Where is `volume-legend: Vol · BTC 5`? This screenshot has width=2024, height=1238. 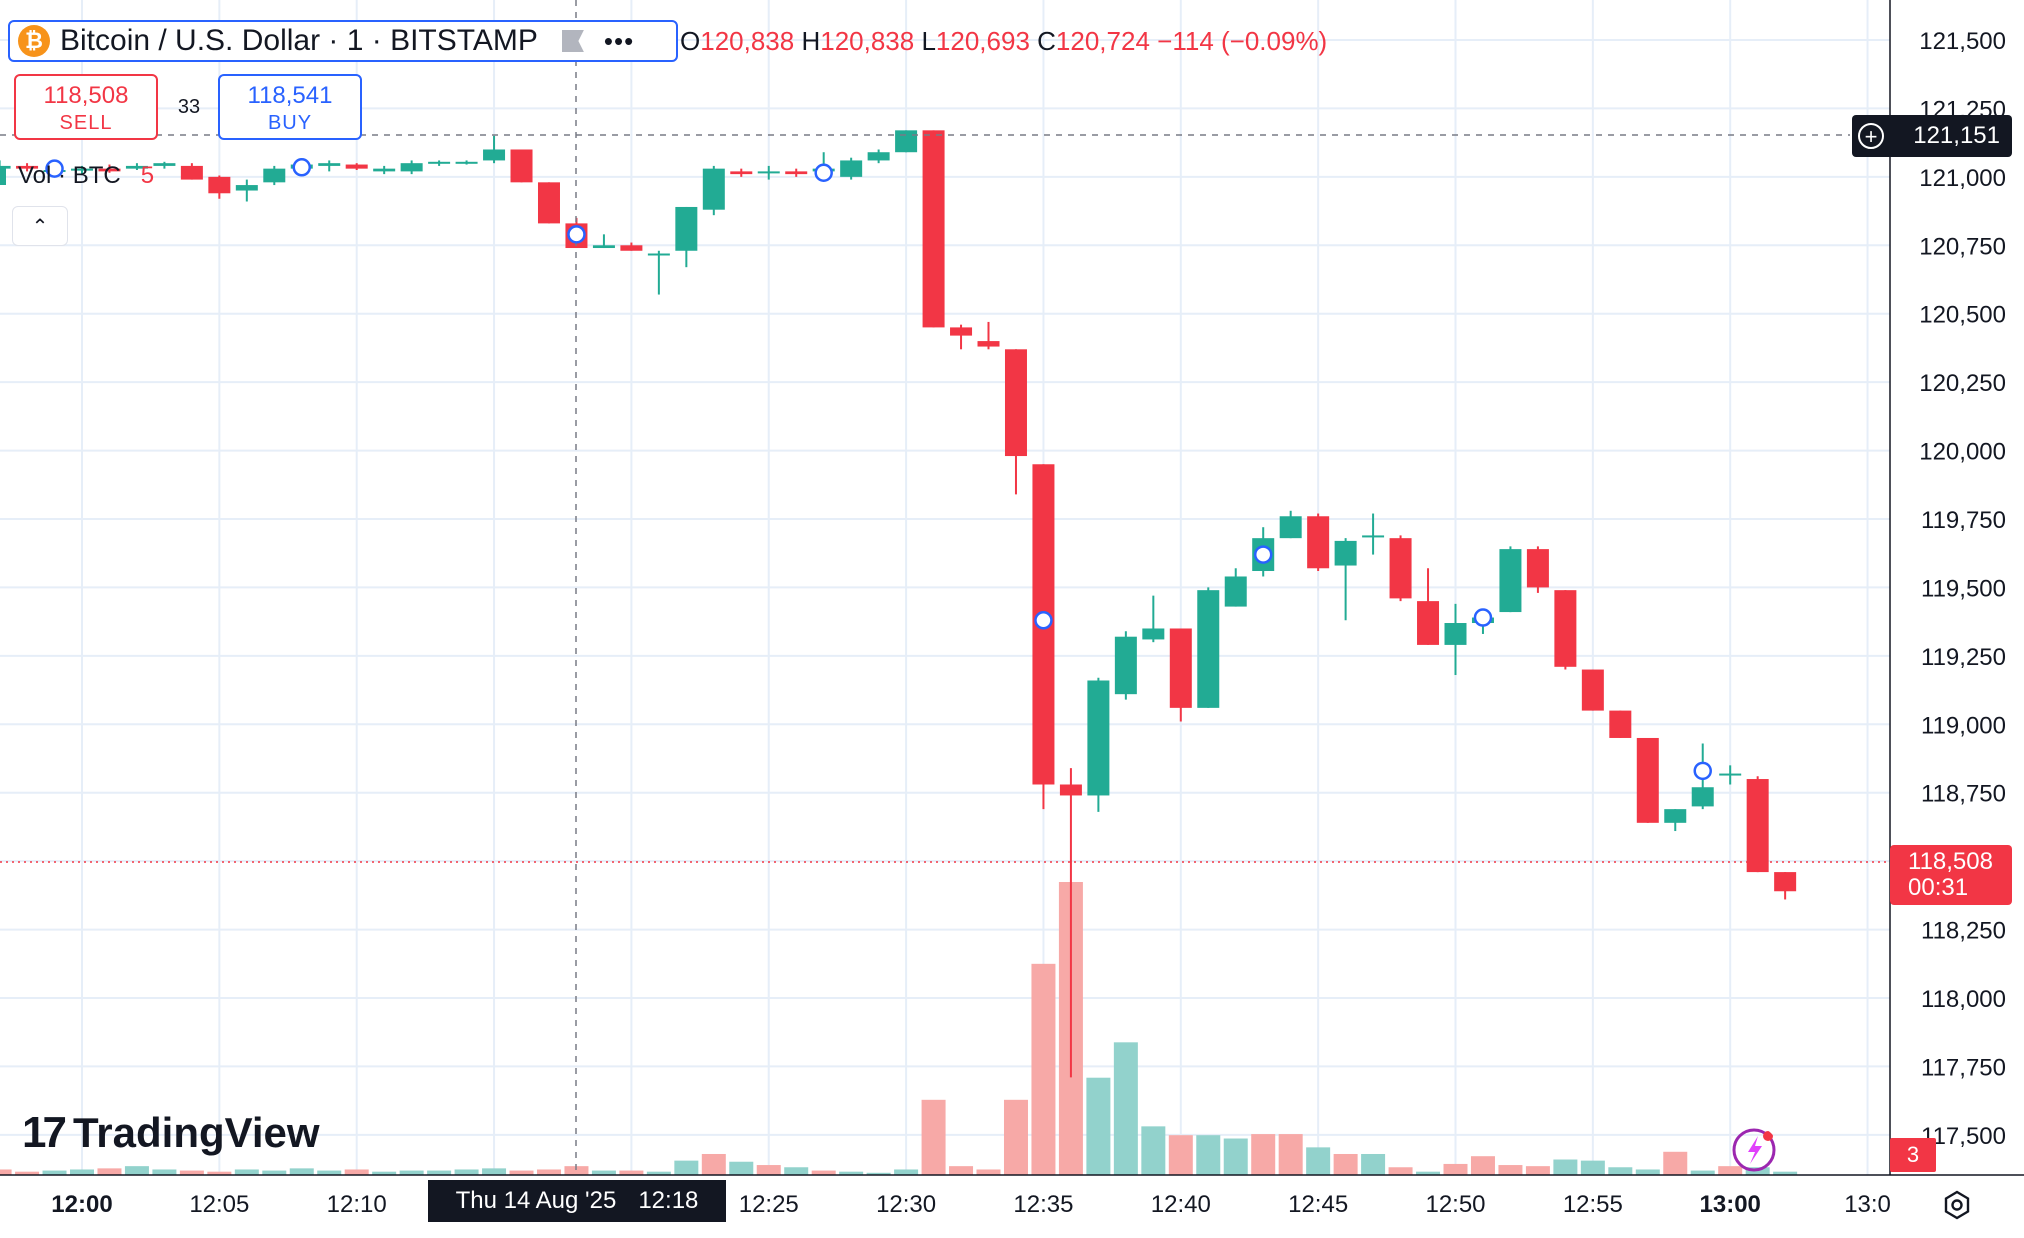 volume-legend: Vol · BTC 5 is located at coordinates (77, 176).